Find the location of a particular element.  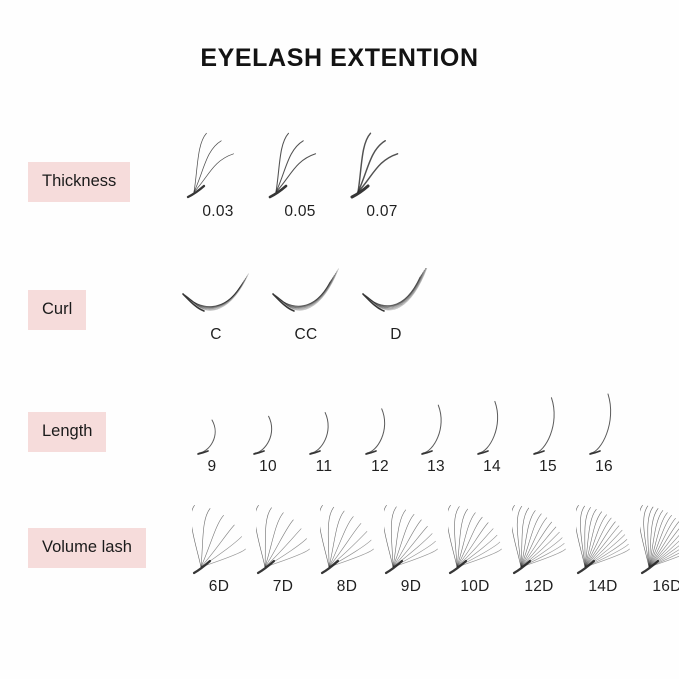

thickness-item: 0.07 is located at coordinates (382, 174).